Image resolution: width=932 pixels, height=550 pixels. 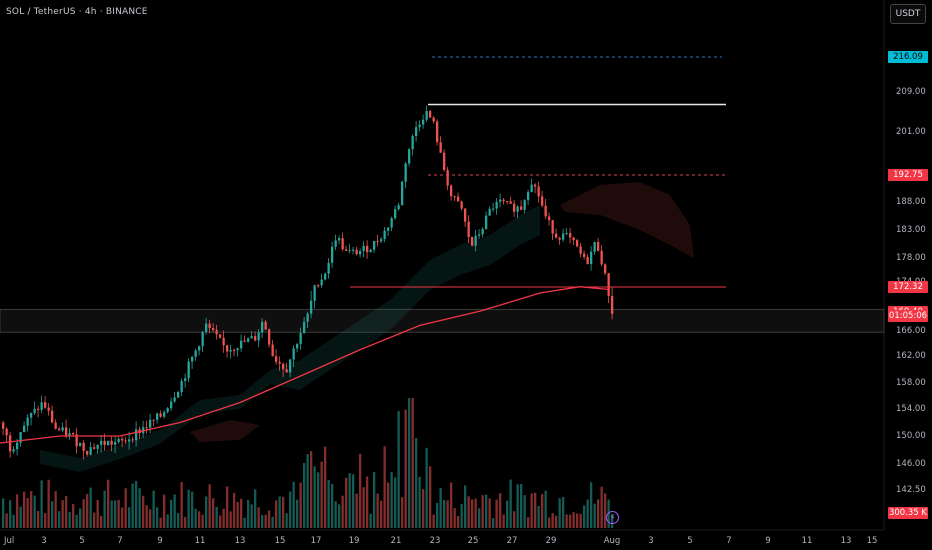 I want to click on price-tag: 216.09, so click(x=908, y=57).